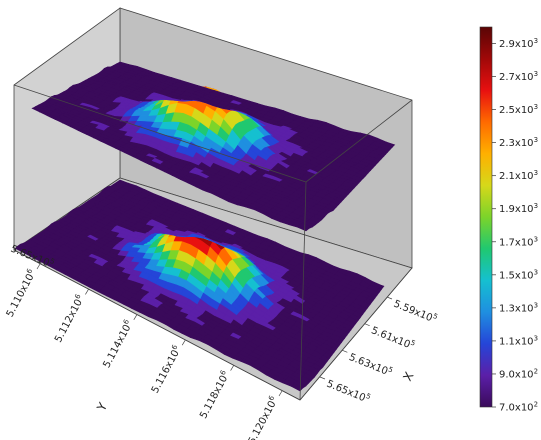 The image size is (541, 440). I want to click on box-front-vertical-edge, so click(303, 291).